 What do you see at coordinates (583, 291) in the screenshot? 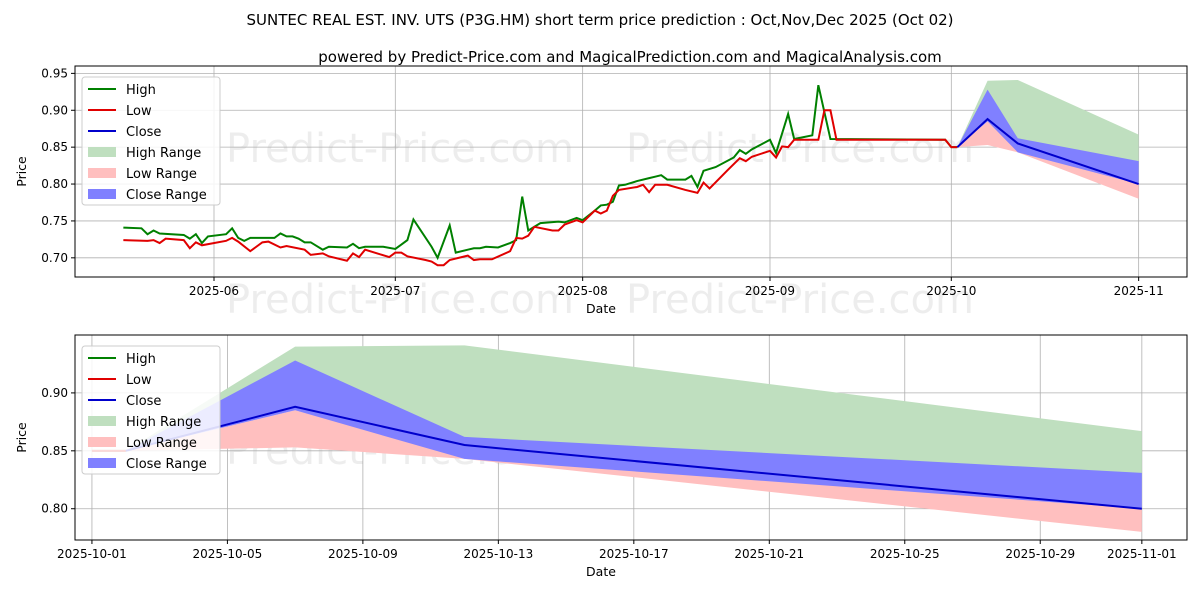
I see `x-tick-label: 2025-08` at bounding box center [583, 291].